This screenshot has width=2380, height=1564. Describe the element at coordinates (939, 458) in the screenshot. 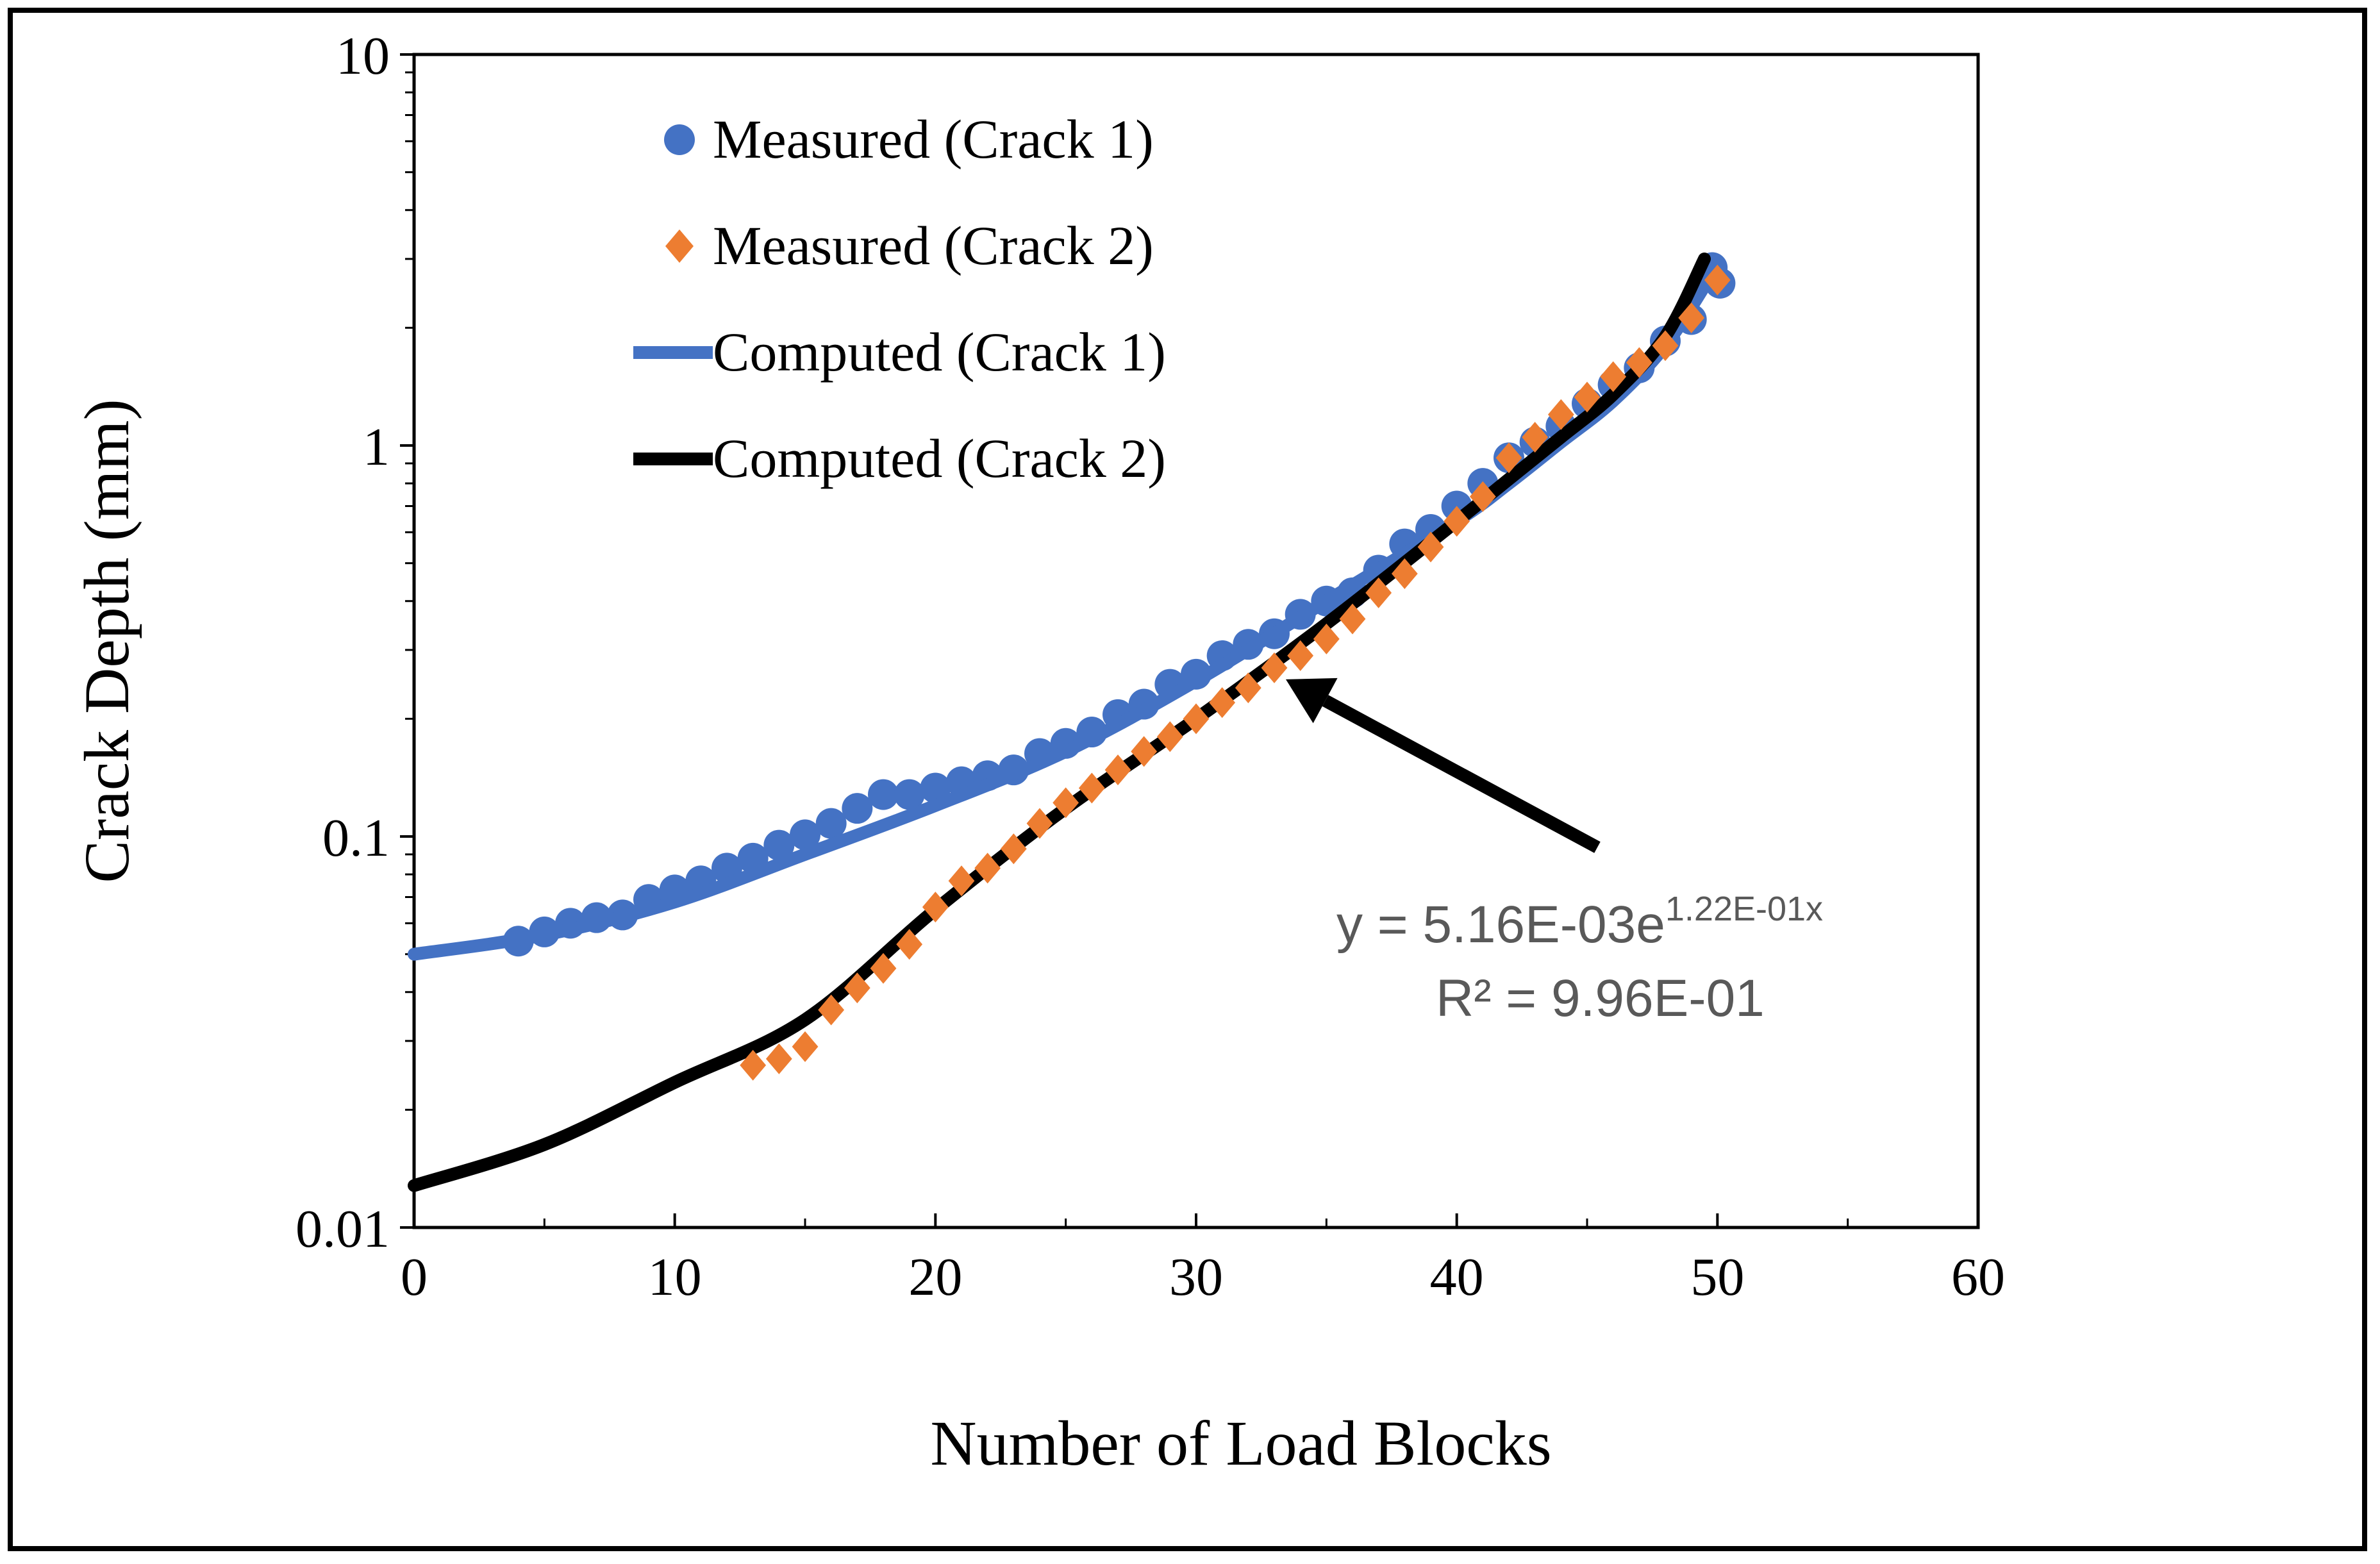

I see `legend-label-computed-crack-2: Computed (Crack 2)` at that location.